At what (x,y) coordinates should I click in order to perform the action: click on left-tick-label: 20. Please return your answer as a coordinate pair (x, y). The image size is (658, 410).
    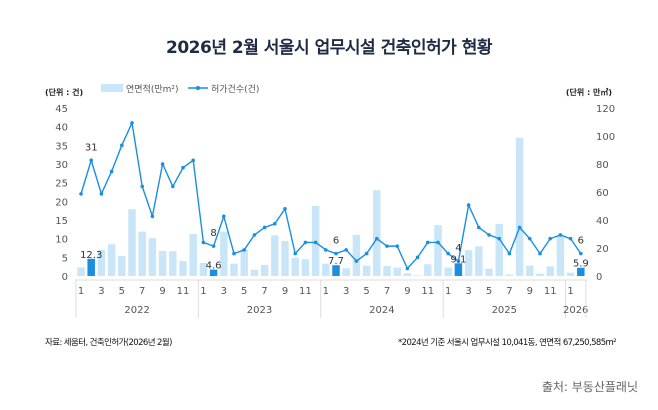
    Looking at the image, I should click on (61, 202).